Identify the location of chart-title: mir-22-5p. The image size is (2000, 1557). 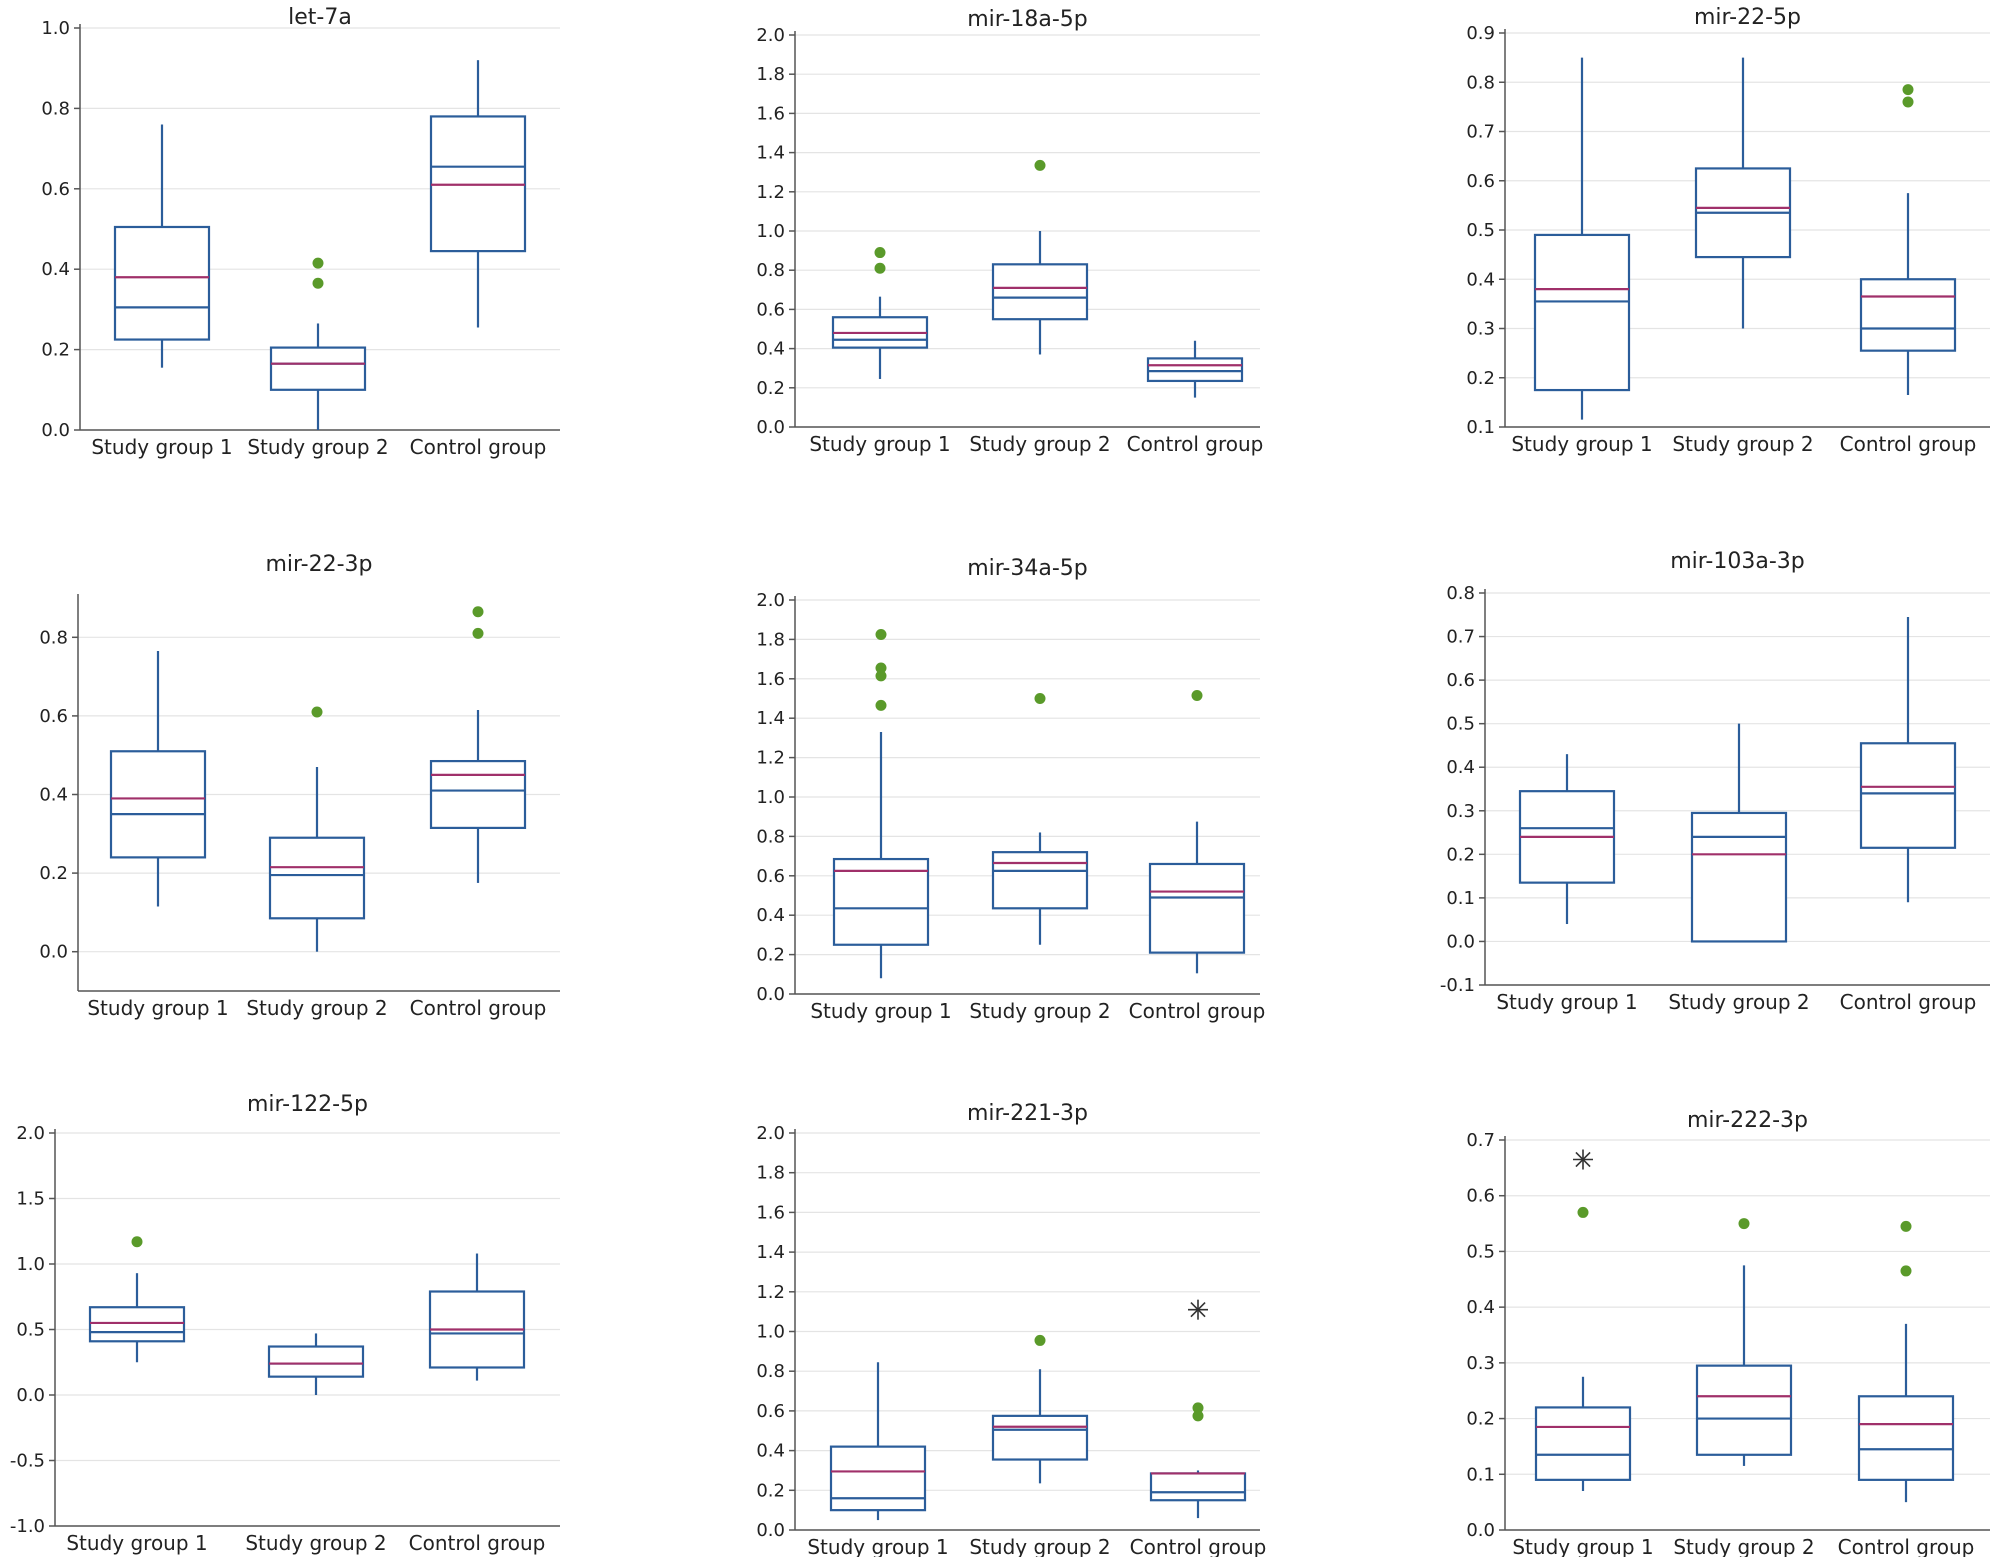
(1747, 17).